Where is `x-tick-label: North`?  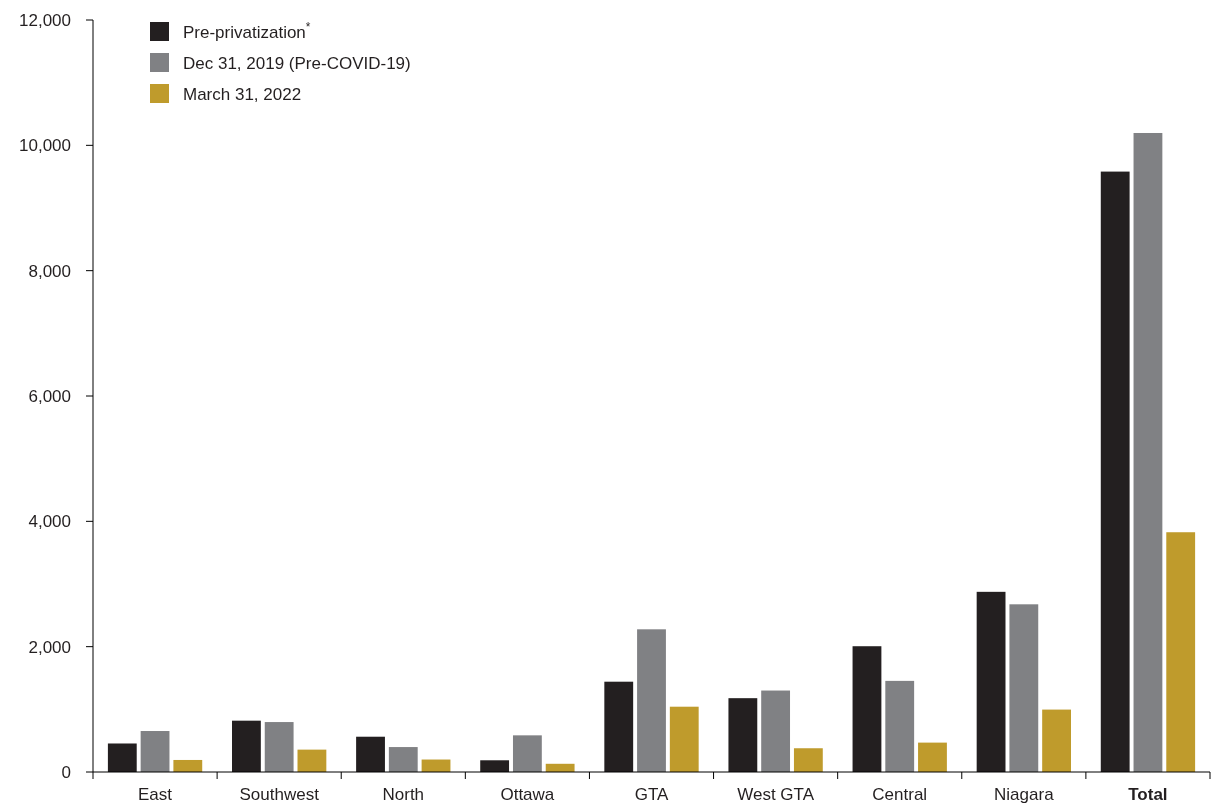
x-tick-label: North is located at coordinates (403, 794).